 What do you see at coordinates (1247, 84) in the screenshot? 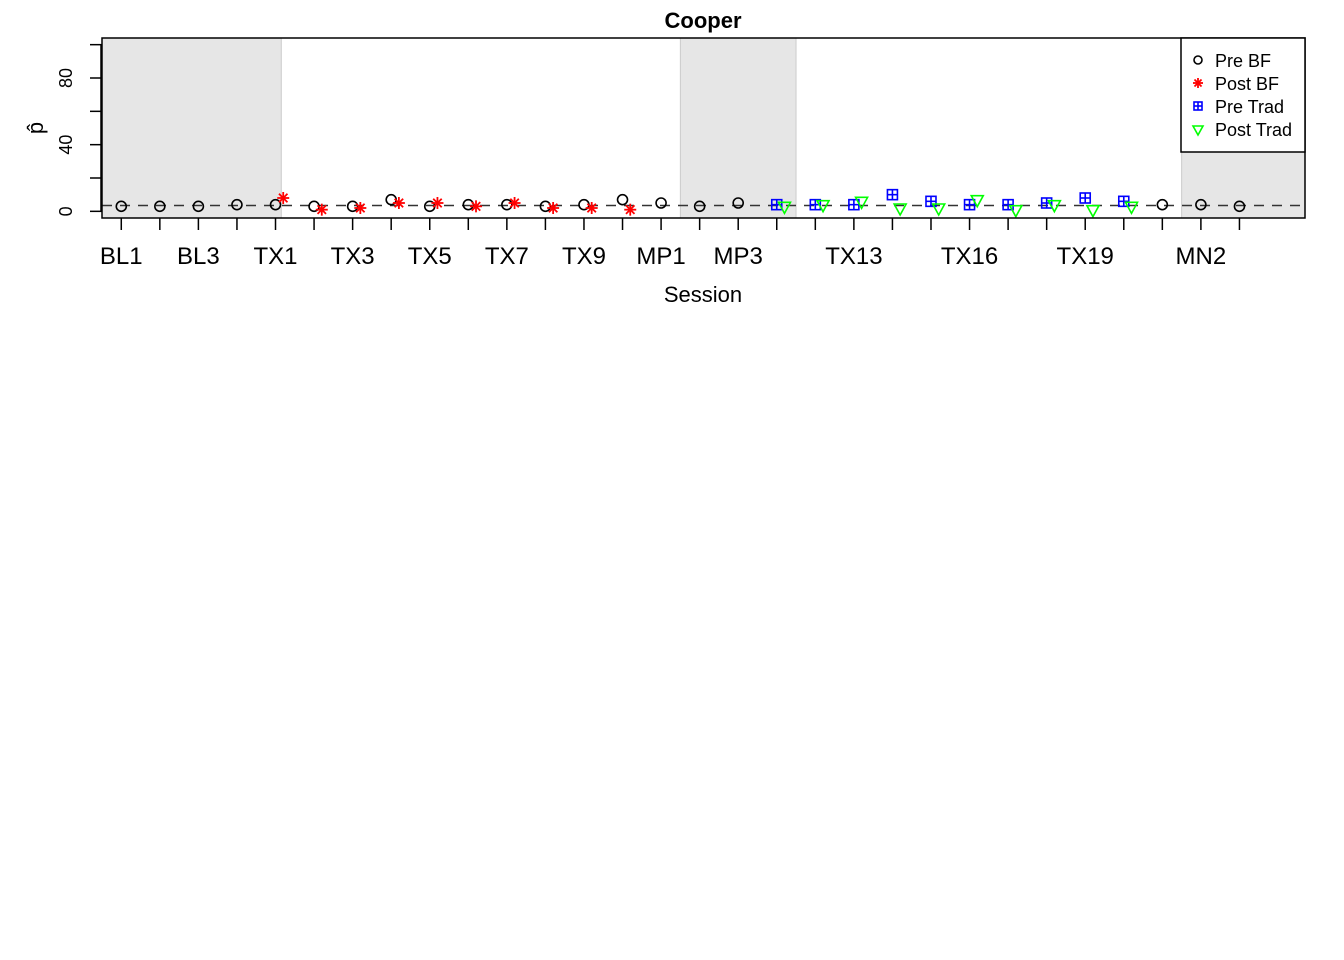
I see `legend-label-post-bf: Post BF` at bounding box center [1247, 84].